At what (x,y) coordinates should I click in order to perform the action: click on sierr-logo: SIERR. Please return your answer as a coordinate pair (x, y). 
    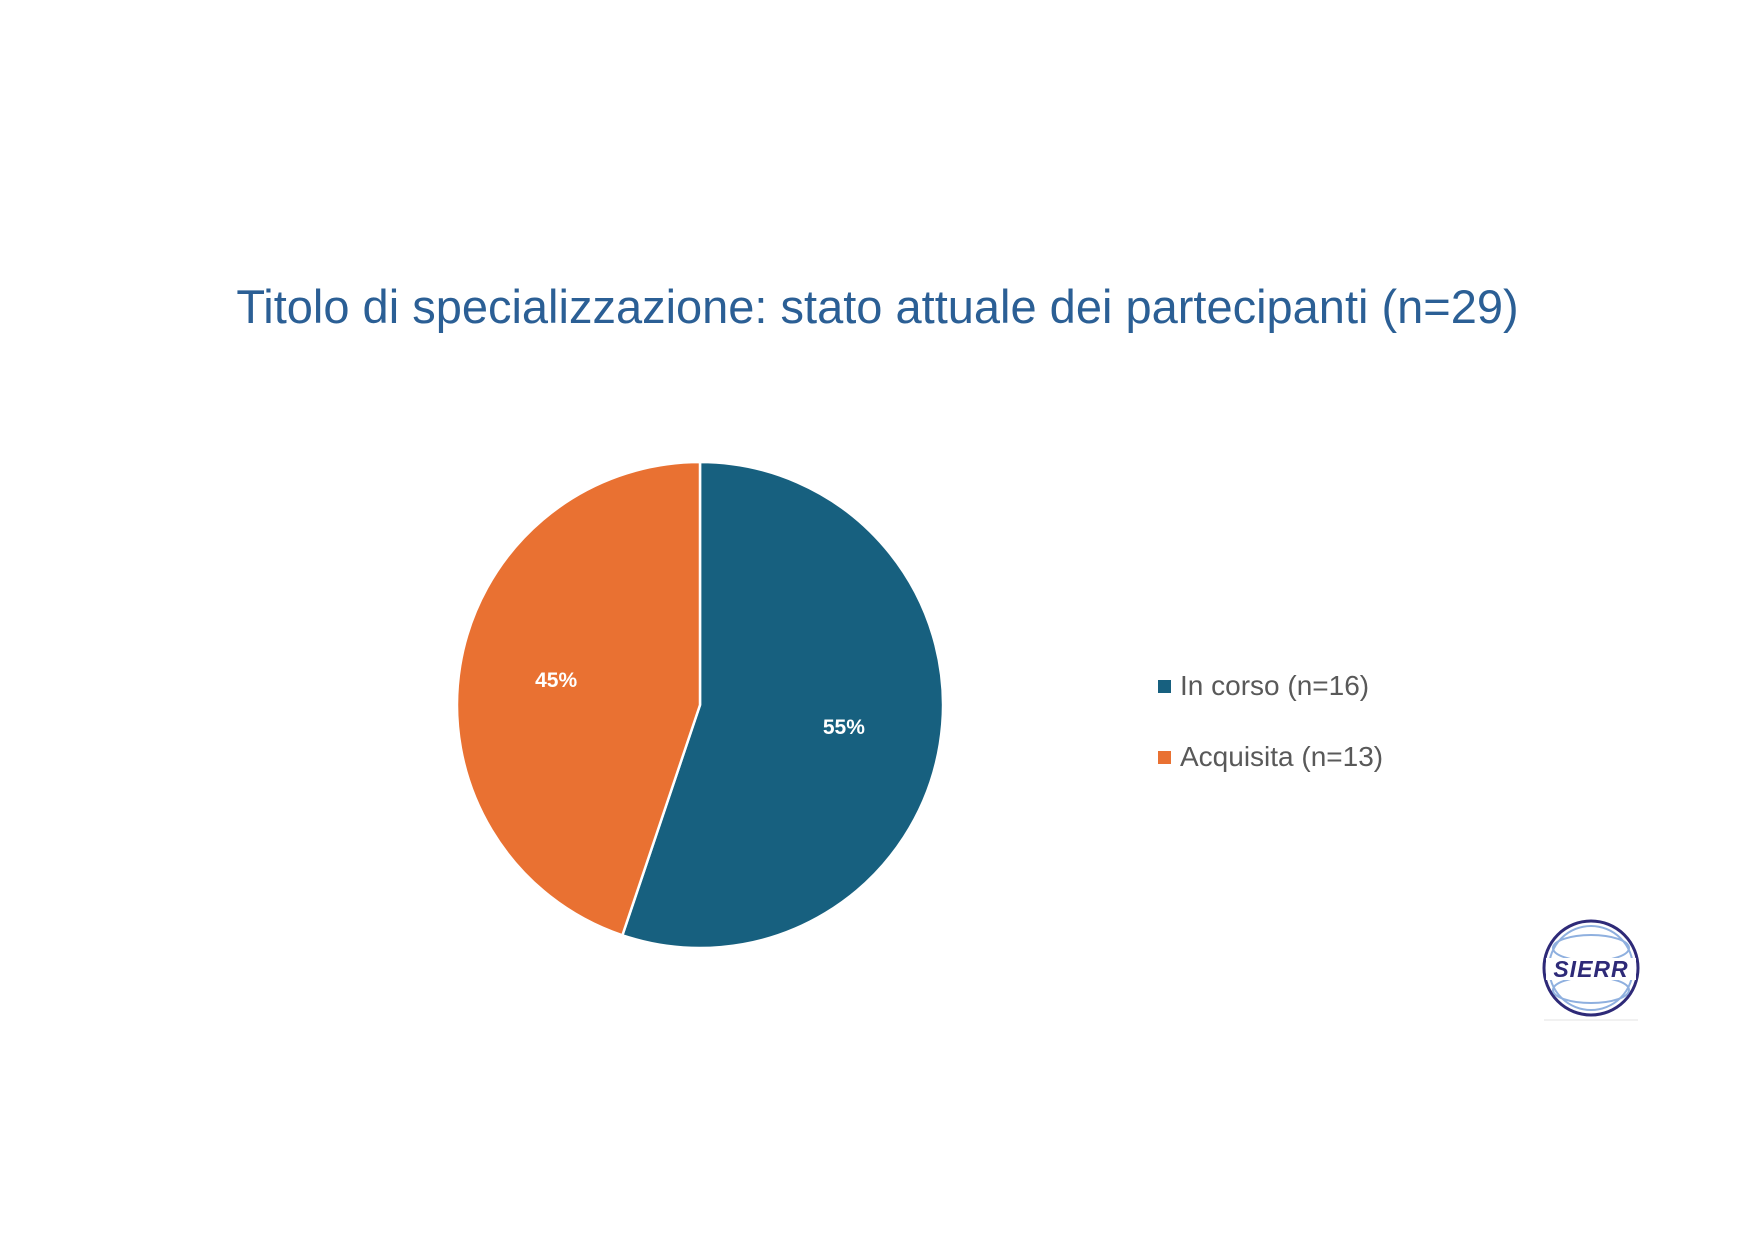
    Looking at the image, I should click on (1591, 970).